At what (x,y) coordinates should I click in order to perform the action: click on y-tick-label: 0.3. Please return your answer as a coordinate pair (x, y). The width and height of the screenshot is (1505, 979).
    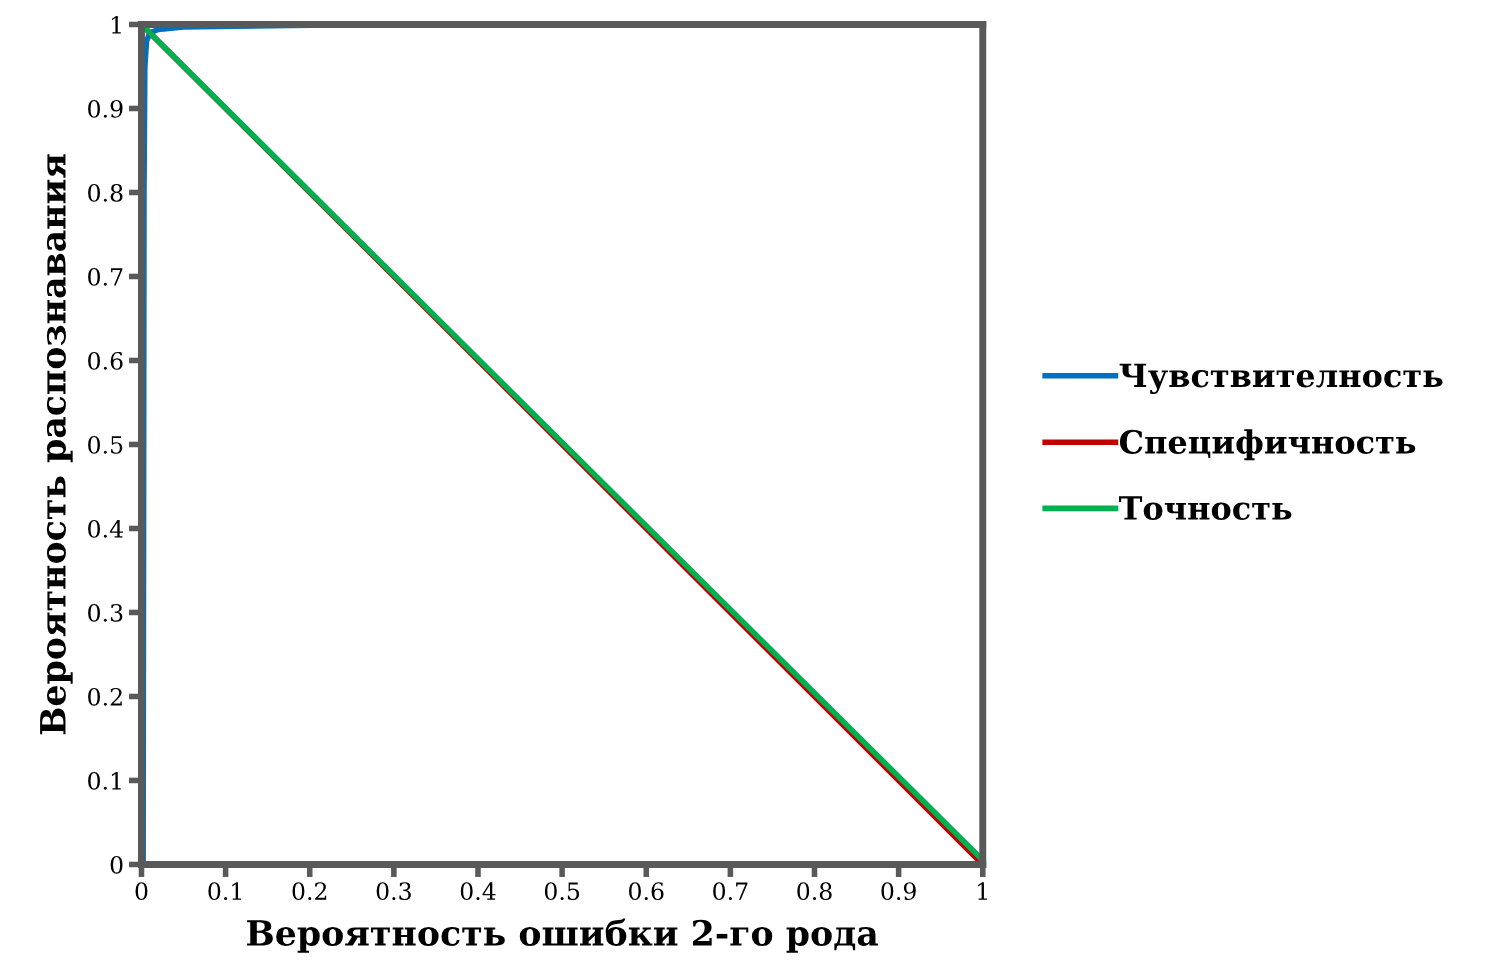
    Looking at the image, I should click on (105, 612).